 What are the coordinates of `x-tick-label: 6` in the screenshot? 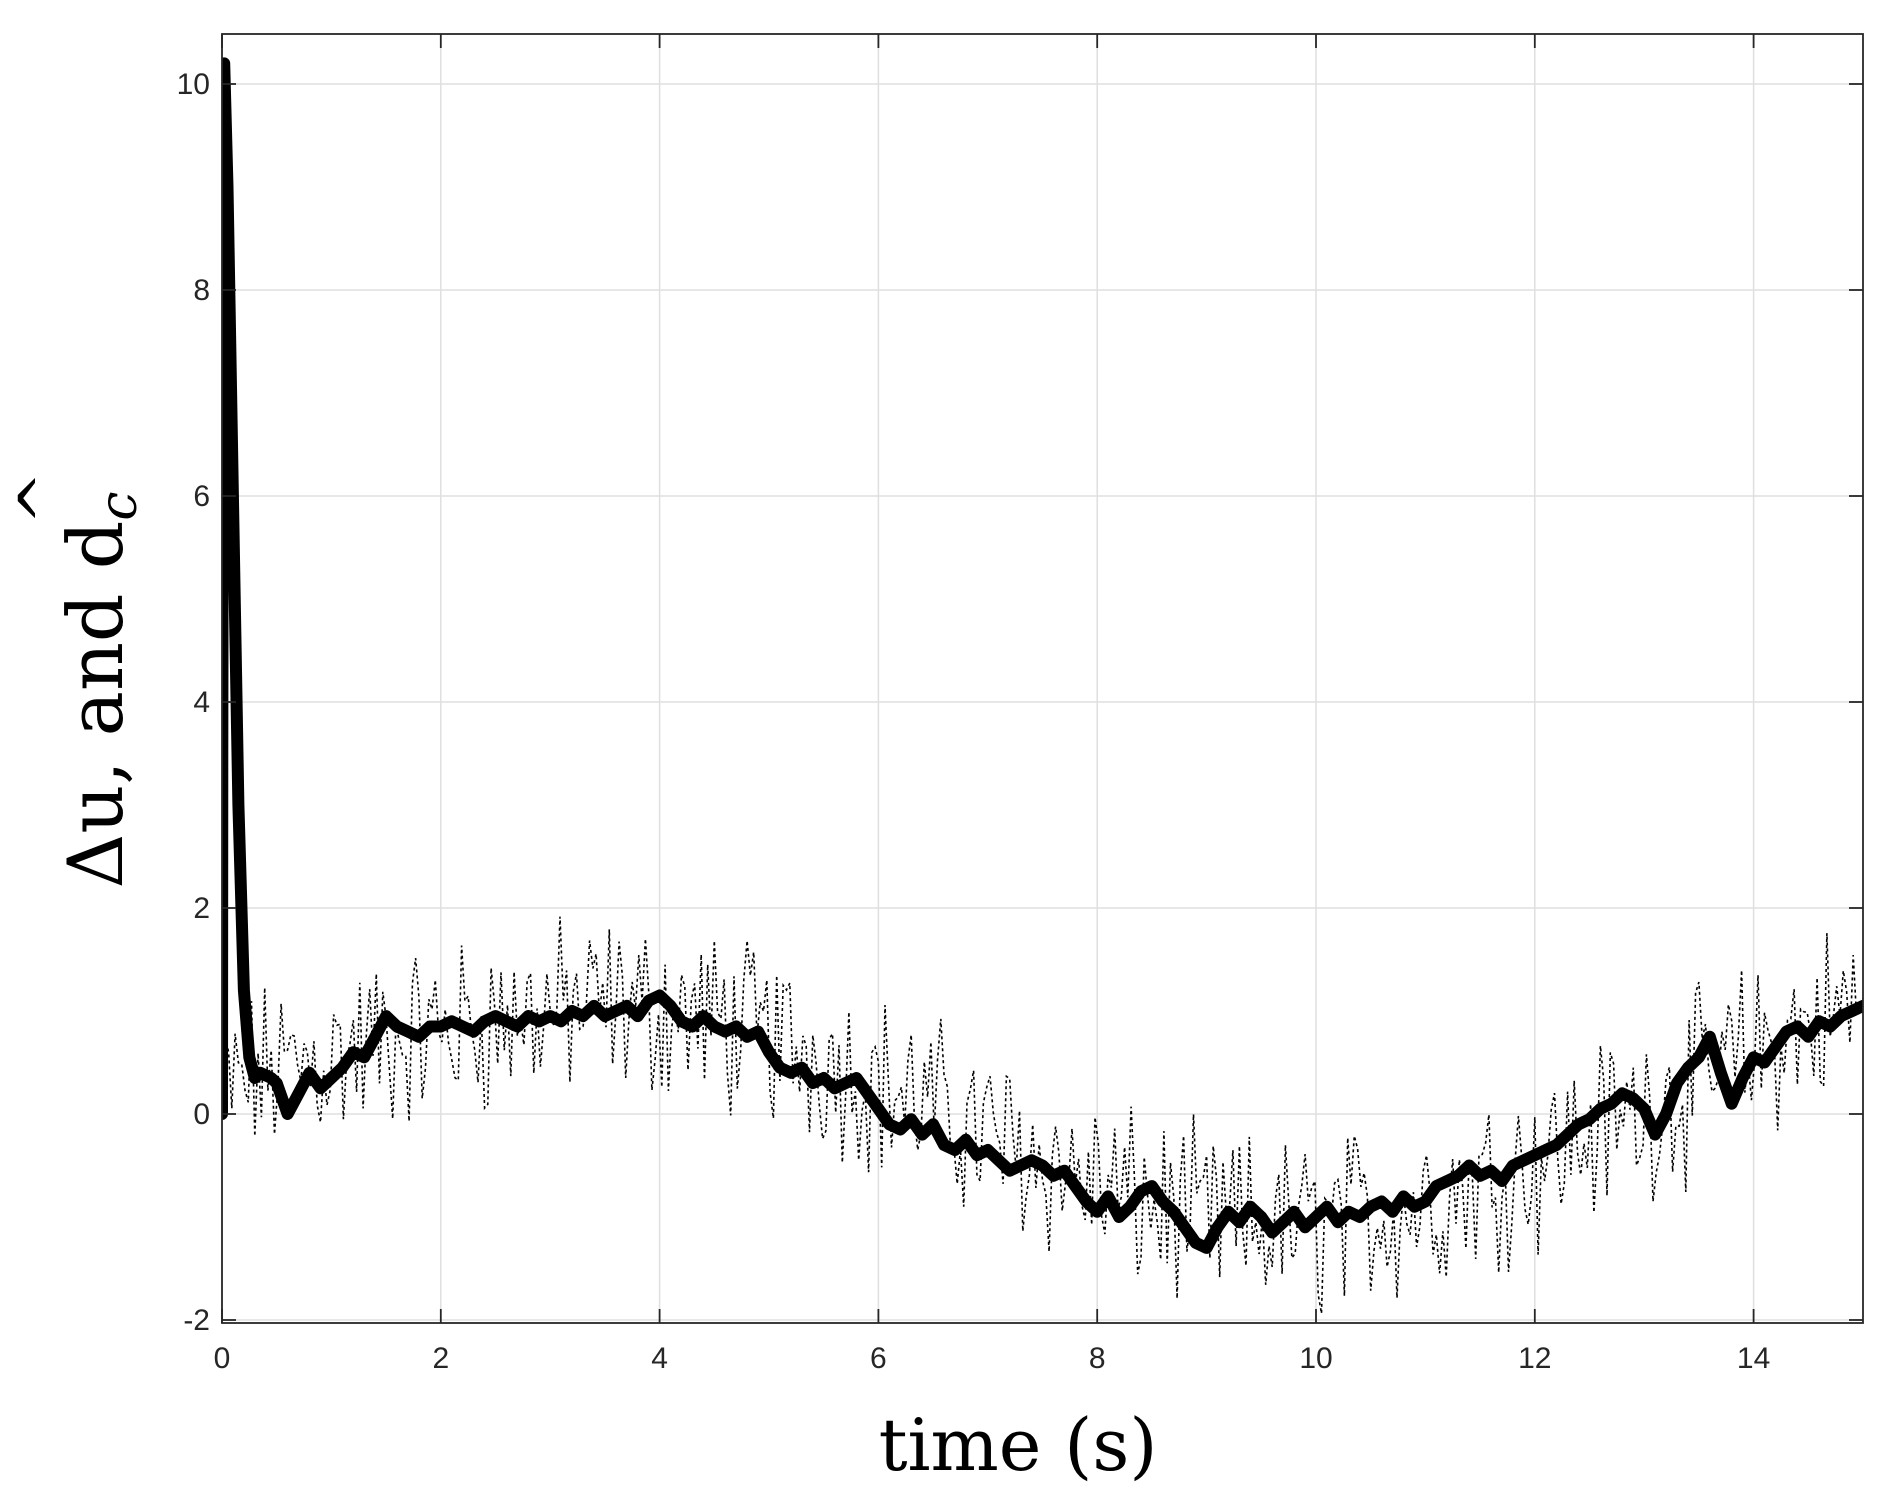 It's located at (878, 1358).